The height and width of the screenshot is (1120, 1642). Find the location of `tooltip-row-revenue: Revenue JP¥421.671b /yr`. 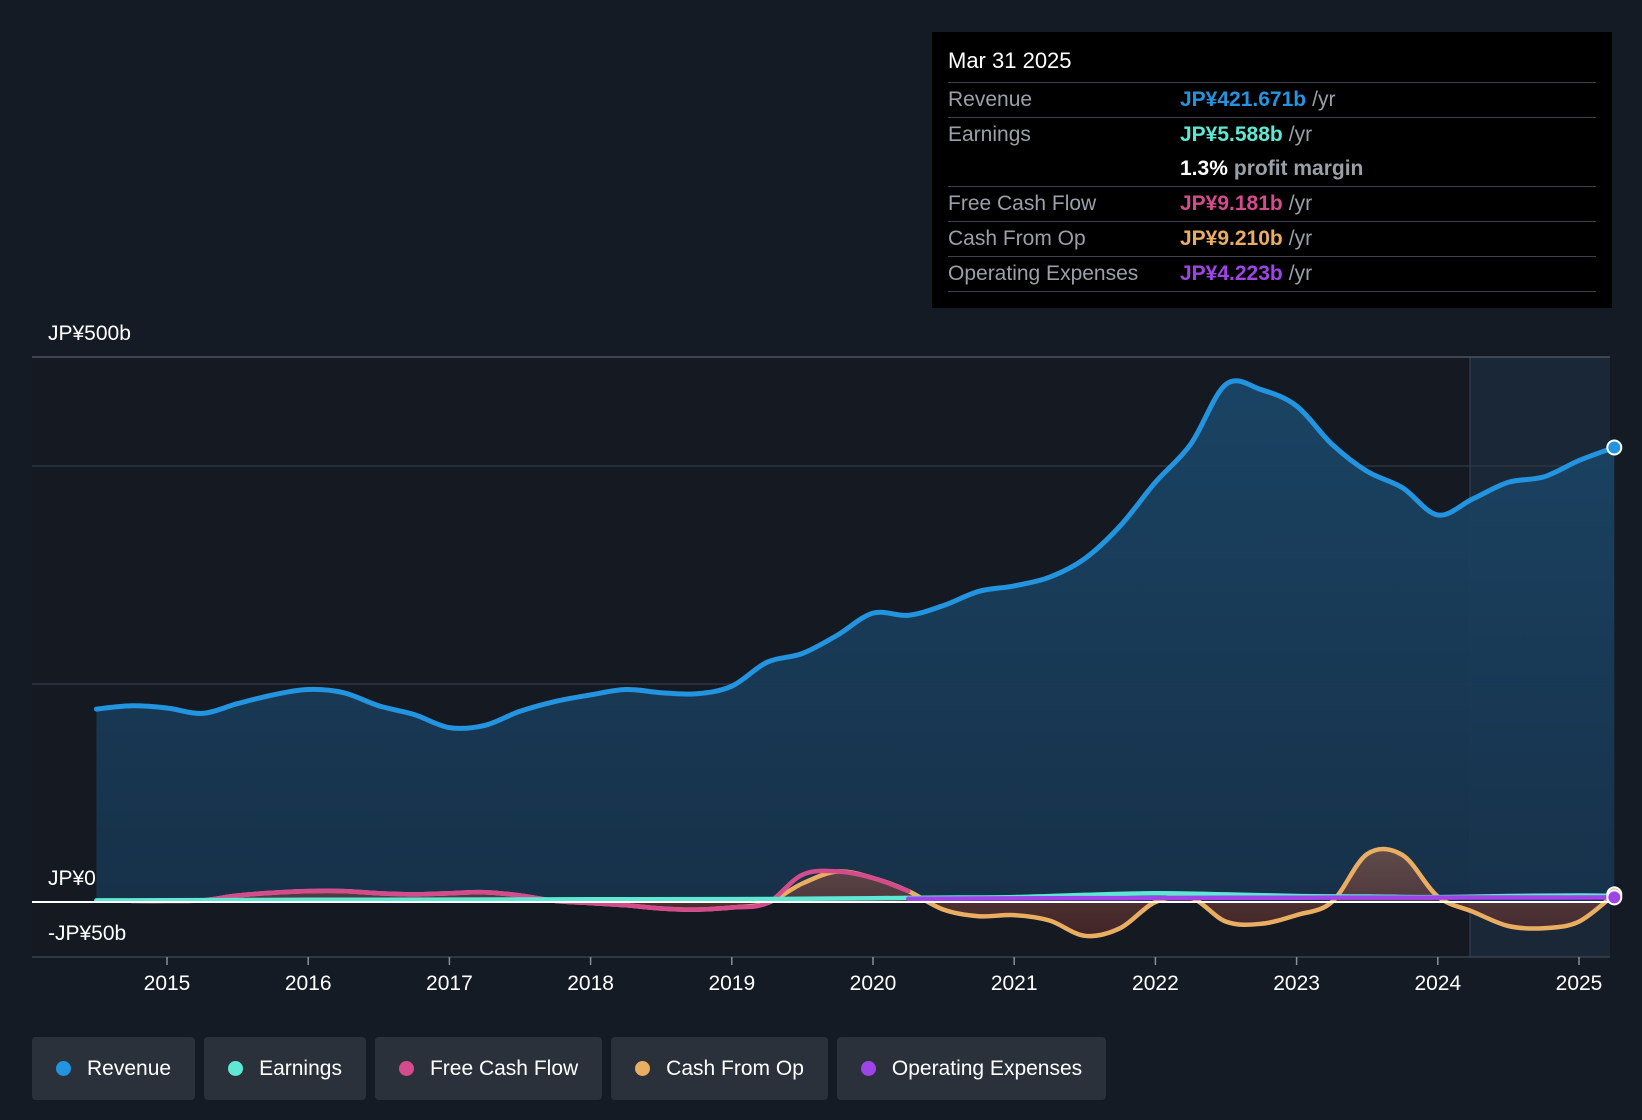

tooltip-row-revenue: Revenue JP¥421.671b /yr is located at coordinates (1272, 99).